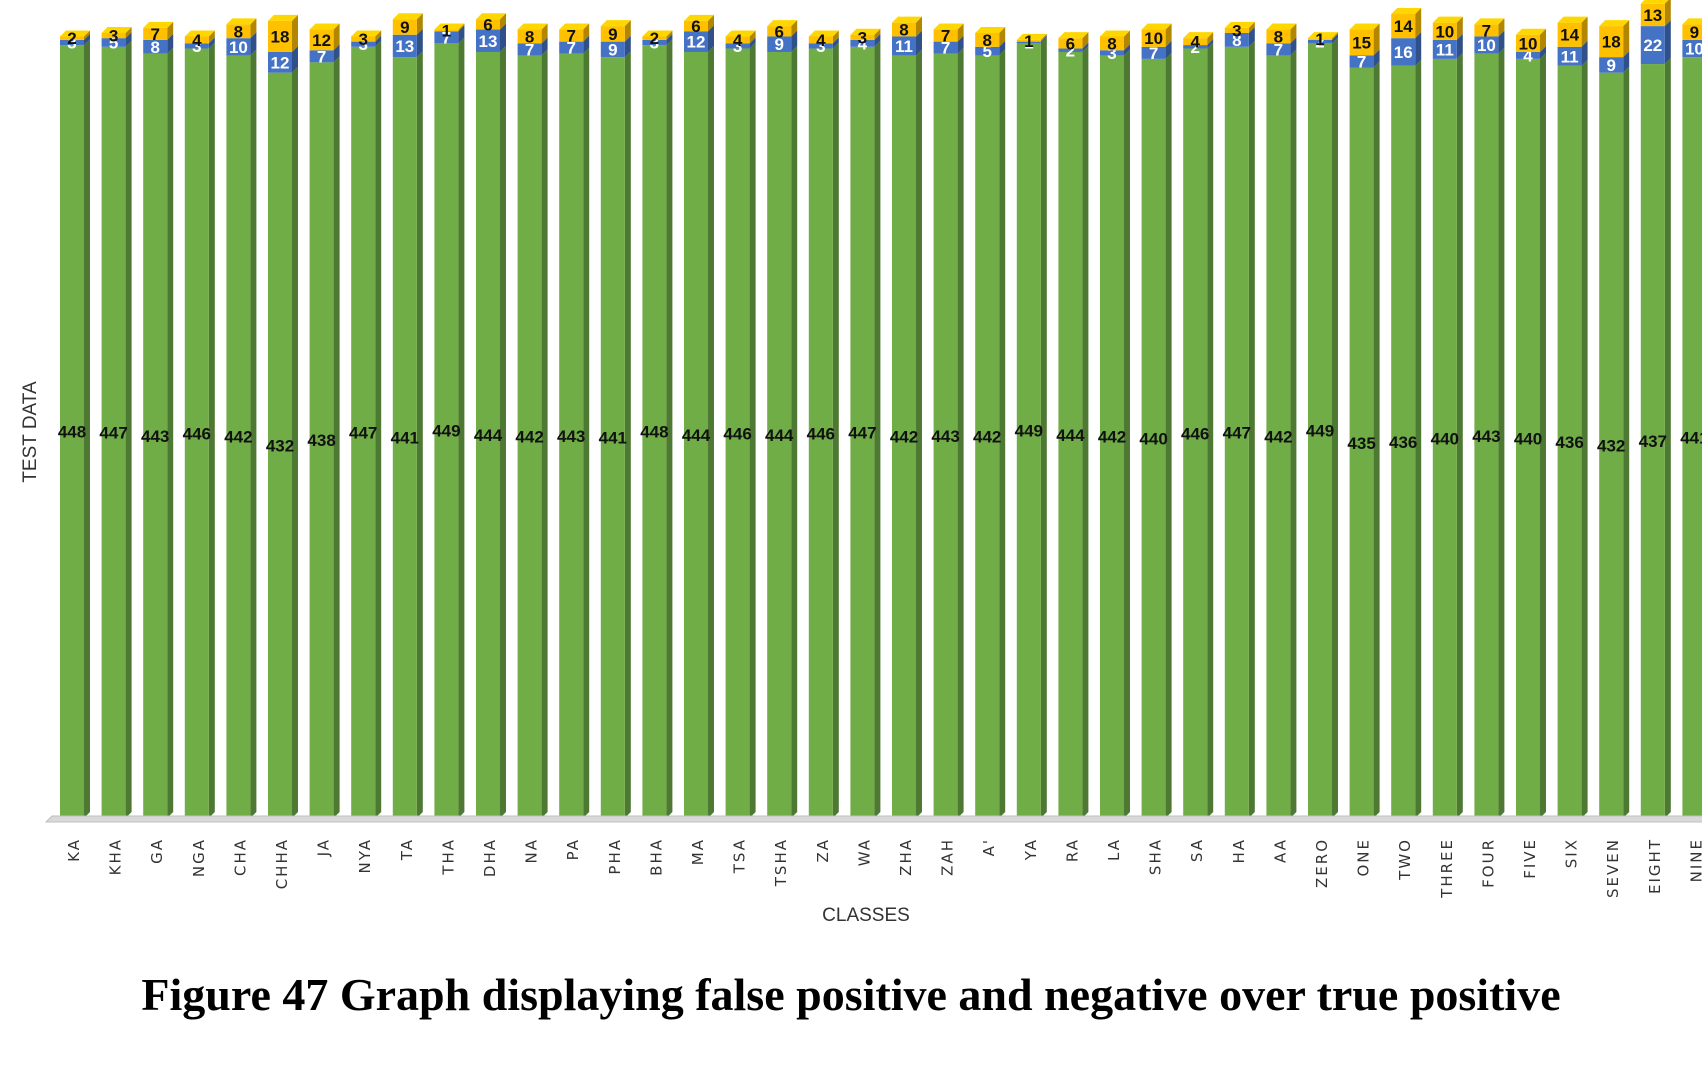 The height and width of the screenshot is (1077, 1702). Describe the element at coordinates (696, 435) in the screenshot. I see `data-label: 444` at that location.